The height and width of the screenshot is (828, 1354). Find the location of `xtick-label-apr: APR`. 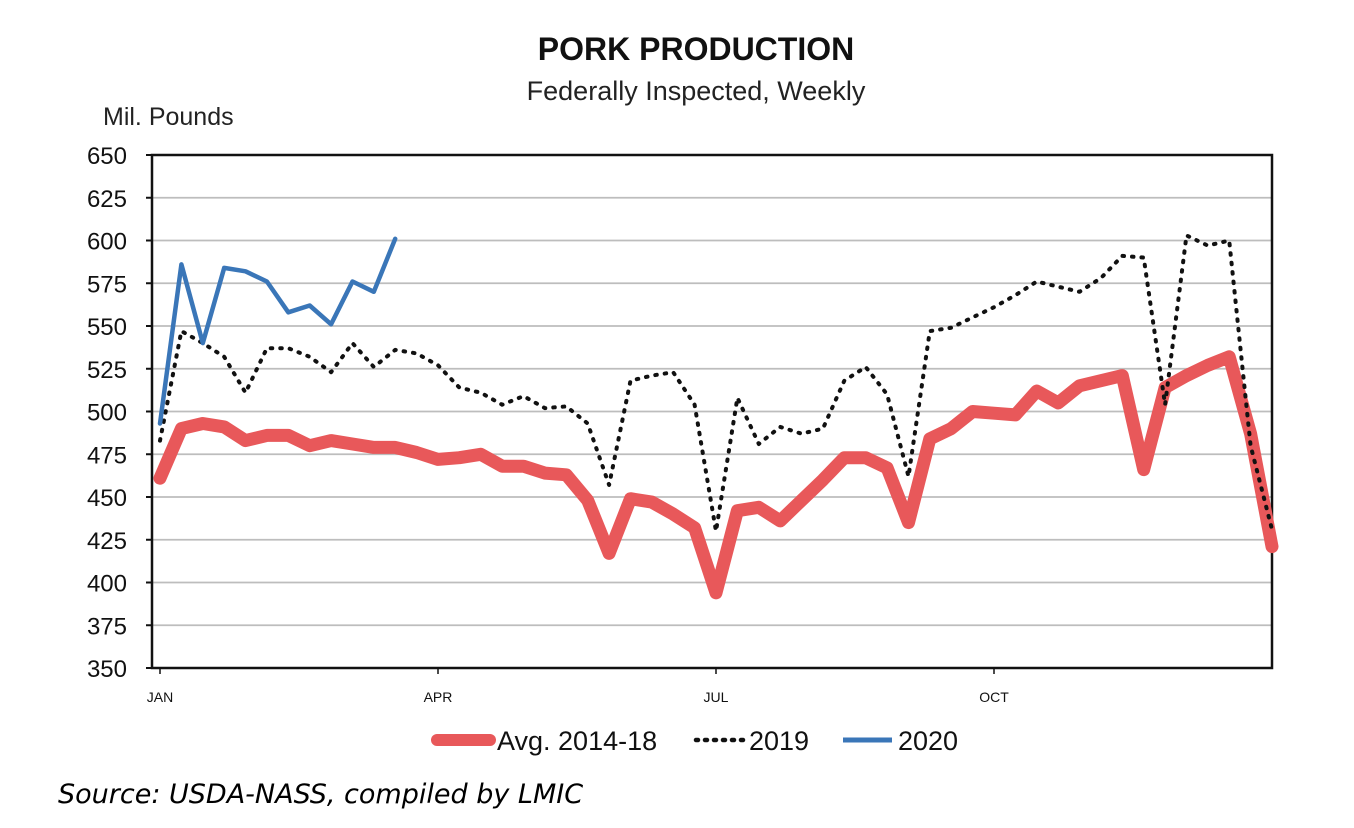

xtick-label-apr: APR is located at coordinates (438, 697).